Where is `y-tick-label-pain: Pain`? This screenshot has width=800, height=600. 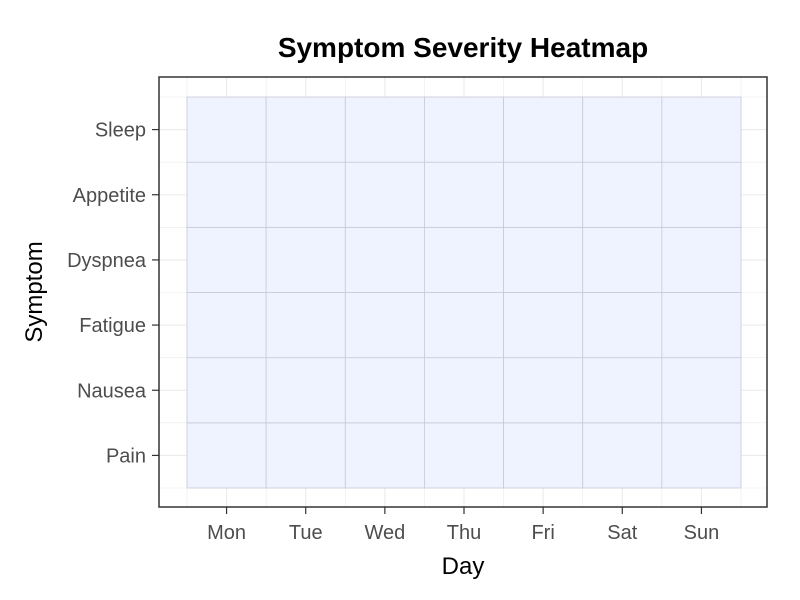 y-tick-label-pain: Pain is located at coordinates (126, 456).